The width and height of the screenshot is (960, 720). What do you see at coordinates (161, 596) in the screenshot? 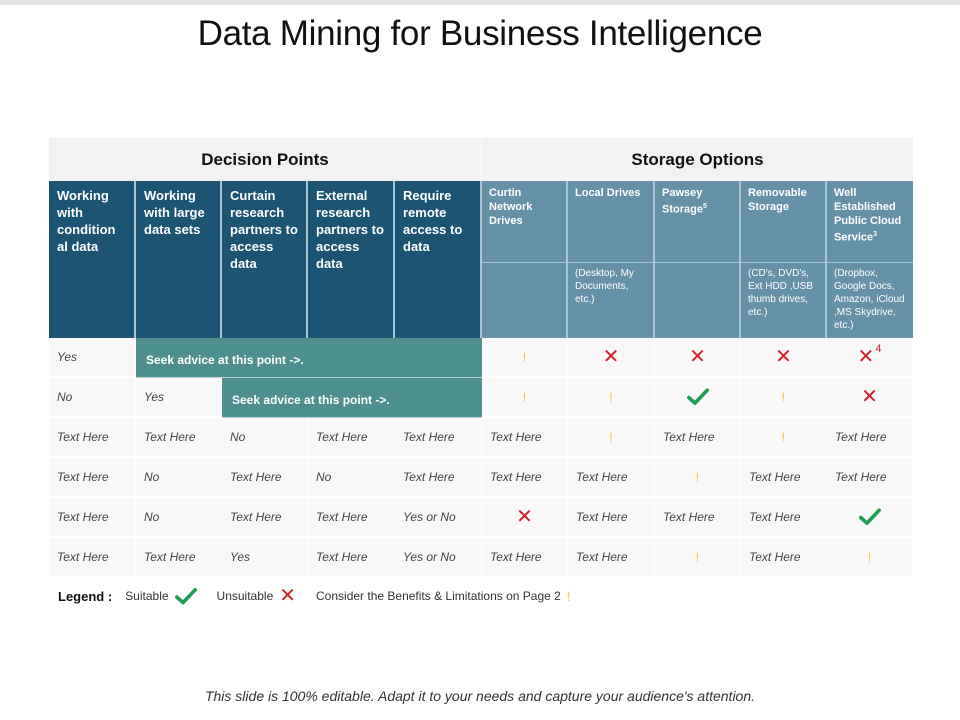
I see `legend-suitable: Suitable` at bounding box center [161, 596].